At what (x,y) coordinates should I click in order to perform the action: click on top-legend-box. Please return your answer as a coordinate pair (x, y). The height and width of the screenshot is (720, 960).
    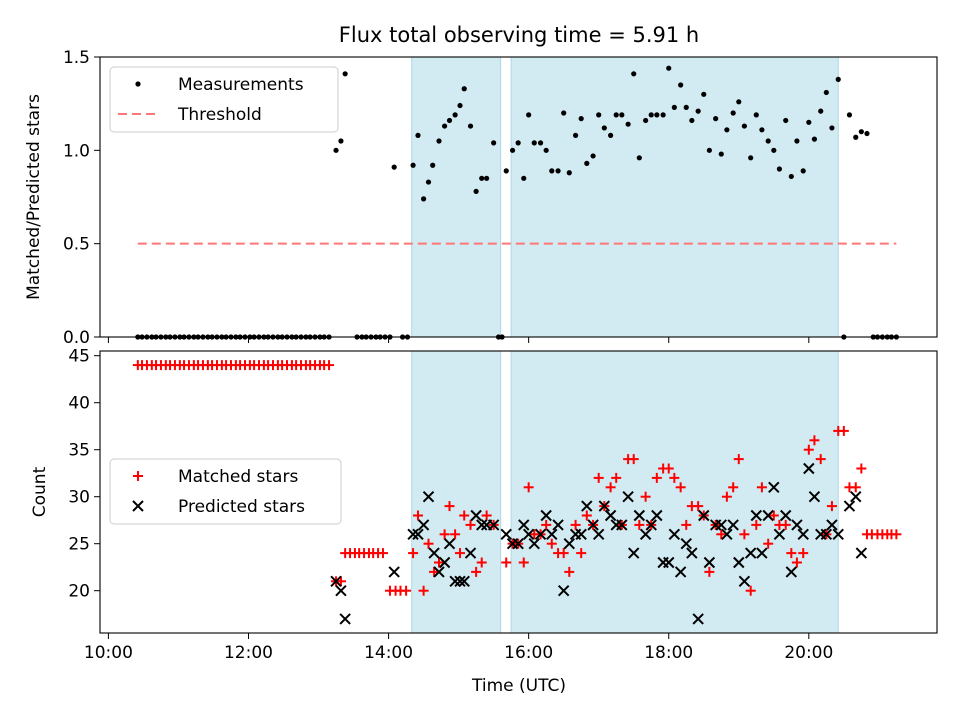
    Looking at the image, I should click on (224, 99).